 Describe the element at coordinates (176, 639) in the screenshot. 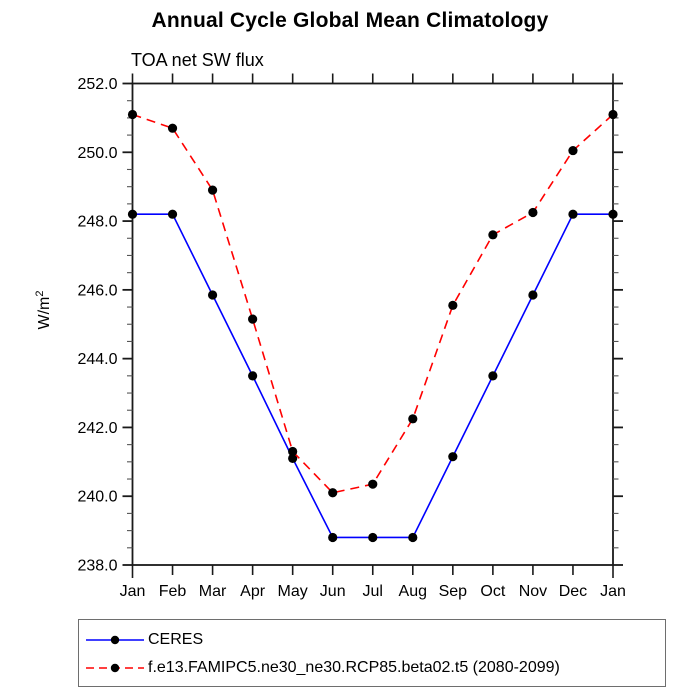

I see `legend-label-ceres: CERES` at that location.